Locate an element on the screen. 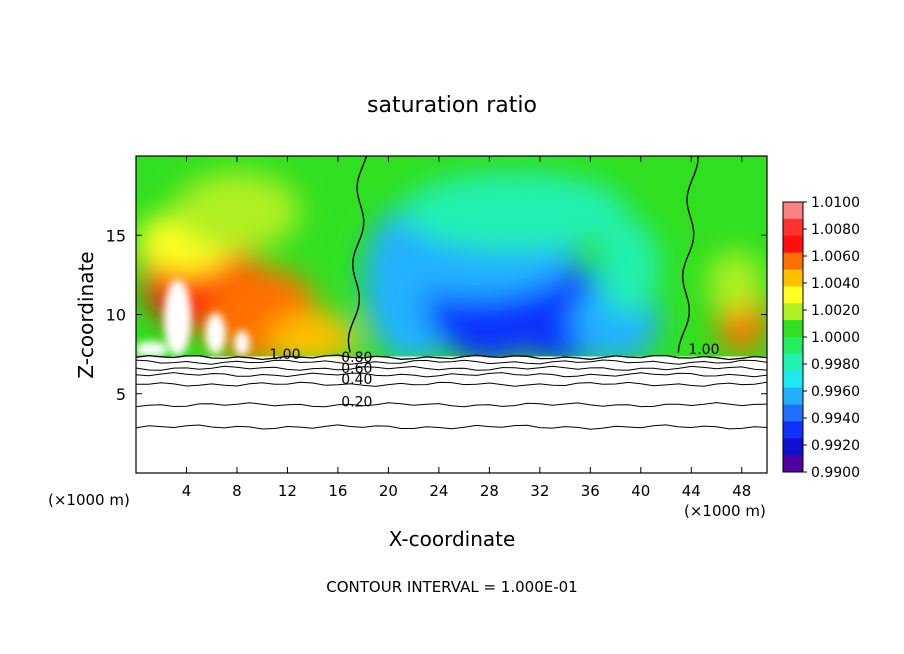  x-tick-label: 16 is located at coordinates (337, 491).